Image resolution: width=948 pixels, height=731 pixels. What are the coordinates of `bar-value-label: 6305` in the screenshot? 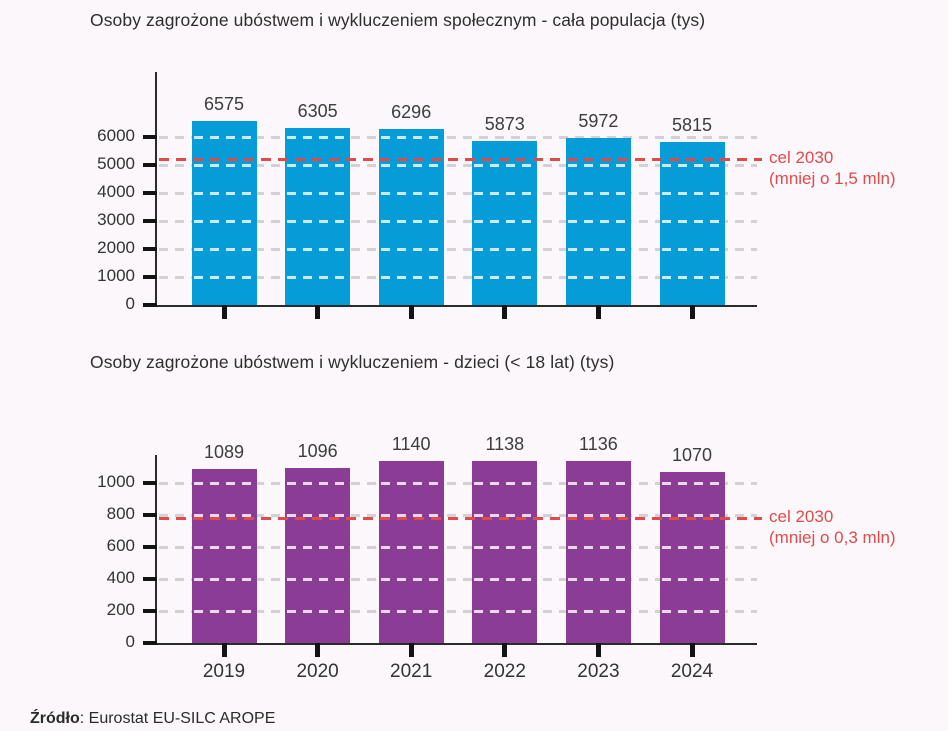 It's located at (317, 111).